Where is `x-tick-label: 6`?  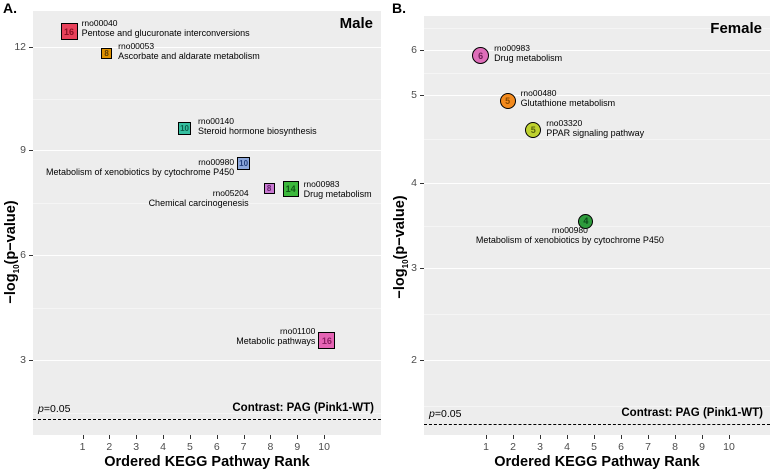 x-tick-label: 6 is located at coordinates (216, 447).